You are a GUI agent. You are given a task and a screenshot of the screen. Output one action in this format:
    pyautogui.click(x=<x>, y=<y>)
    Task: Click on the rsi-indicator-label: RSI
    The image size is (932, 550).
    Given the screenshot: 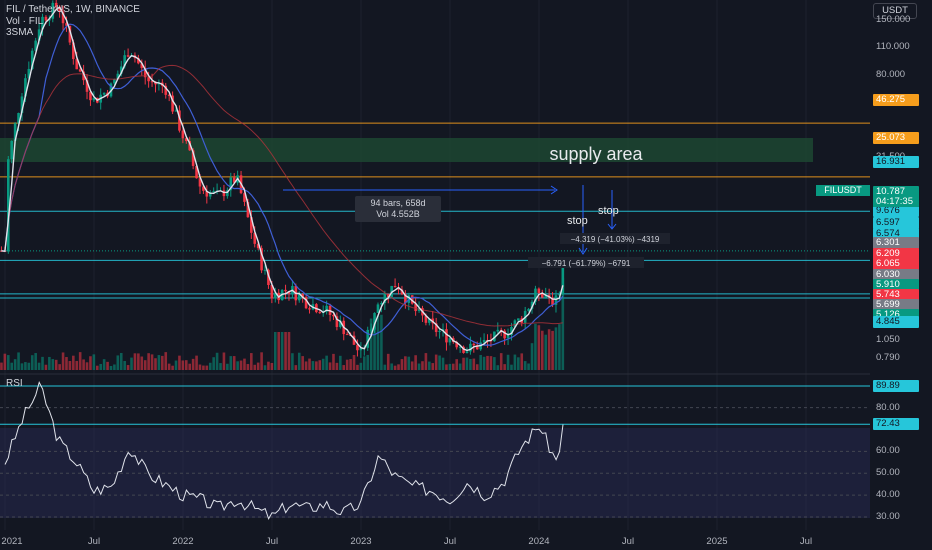 What is the action you would take?
    pyautogui.click(x=14, y=383)
    